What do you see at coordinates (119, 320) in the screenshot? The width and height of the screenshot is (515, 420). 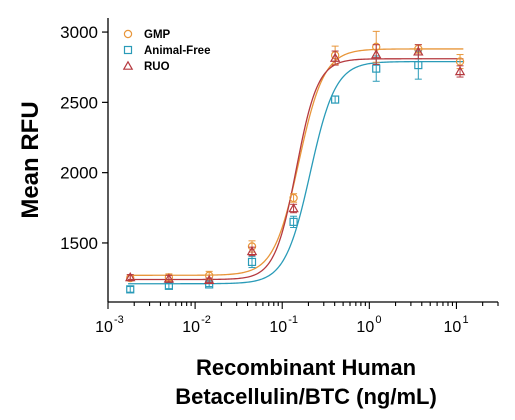 I see `x-tick-label-exponent: -3` at bounding box center [119, 320].